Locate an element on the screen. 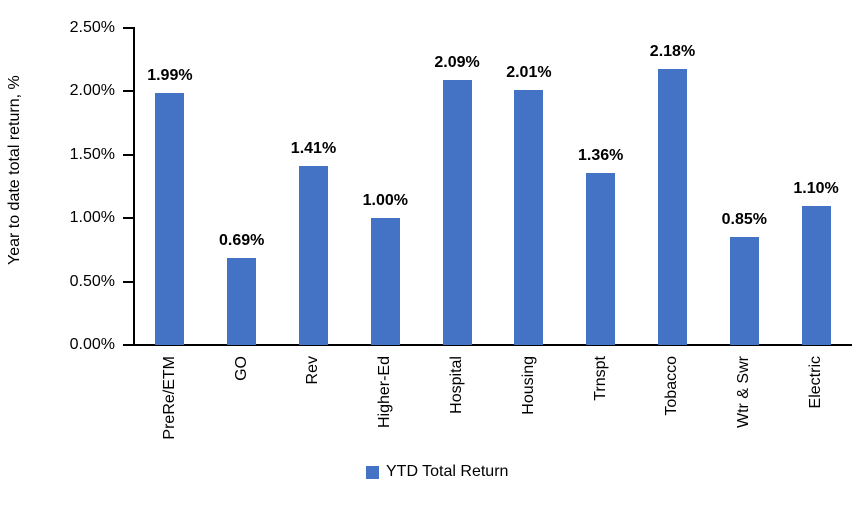  bar-Rev is located at coordinates (313, 255).